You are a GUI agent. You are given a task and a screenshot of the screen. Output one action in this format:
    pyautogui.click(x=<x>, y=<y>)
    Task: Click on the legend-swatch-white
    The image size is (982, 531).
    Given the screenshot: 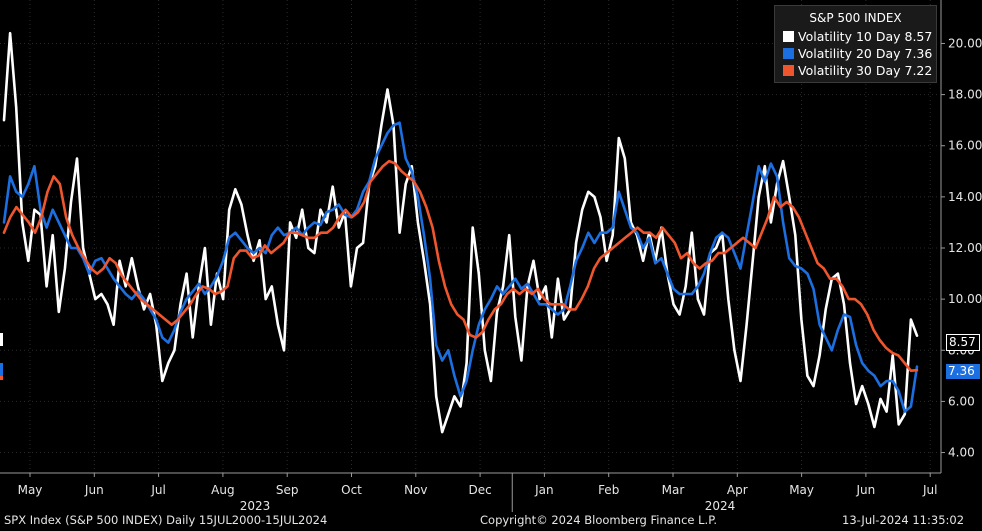 What is the action you would take?
    pyautogui.click(x=788, y=36)
    